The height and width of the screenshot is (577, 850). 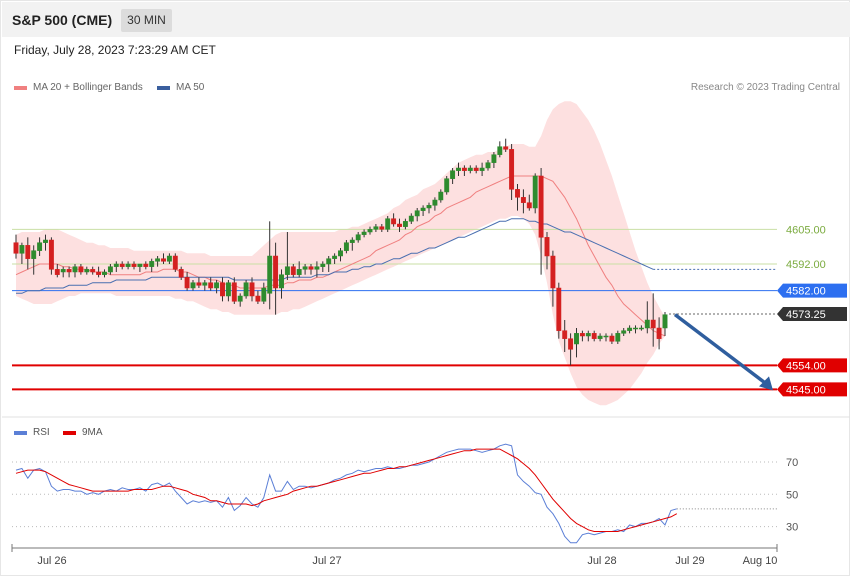 I want to click on legend-9ma-label: 9MA, so click(x=92, y=432).